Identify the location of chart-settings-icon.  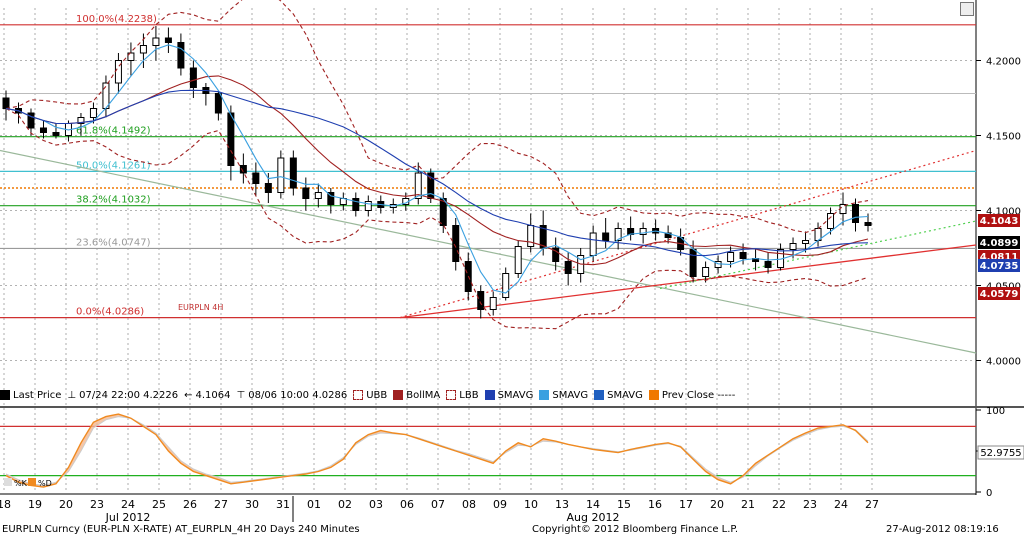
(967, 9).